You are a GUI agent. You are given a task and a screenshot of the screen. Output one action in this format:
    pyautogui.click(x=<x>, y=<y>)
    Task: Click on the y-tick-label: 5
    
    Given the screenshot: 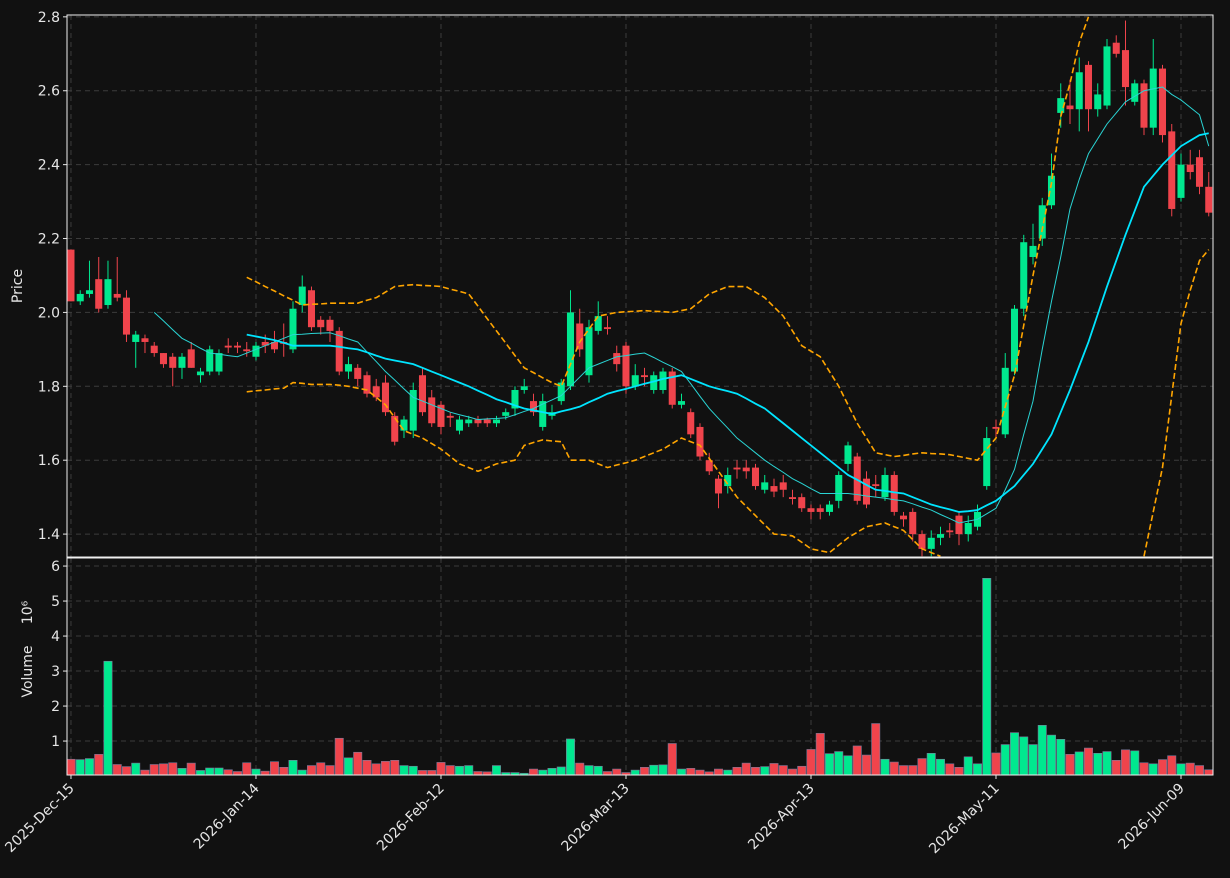 What is the action you would take?
    pyautogui.click(x=55, y=602)
    